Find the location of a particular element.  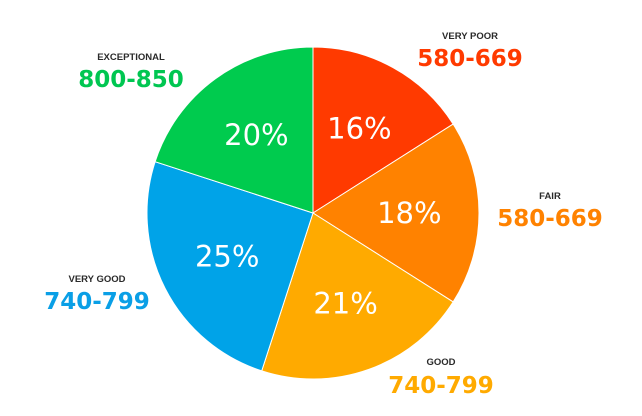

pie-slice-very-good is located at coordinates (230, 266).